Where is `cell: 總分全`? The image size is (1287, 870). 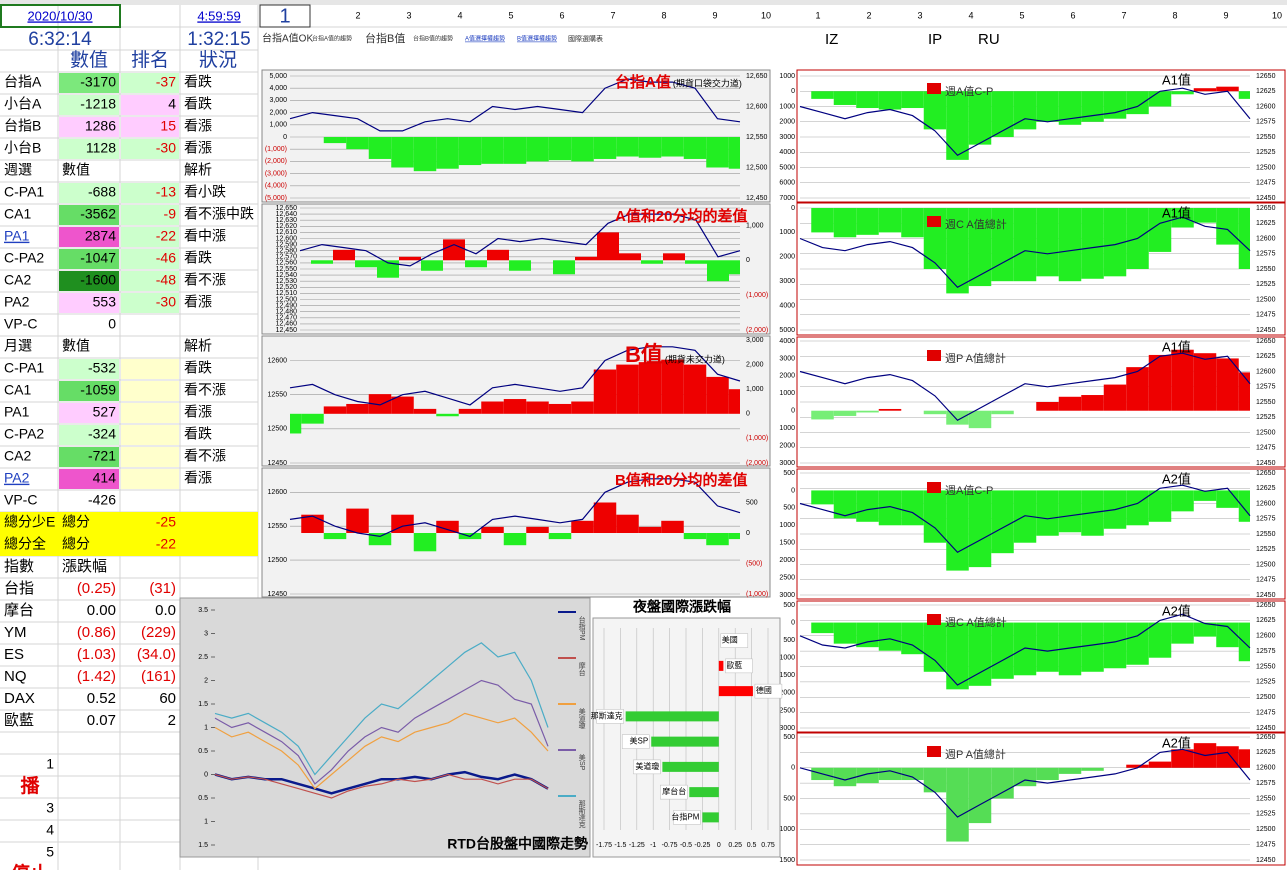
cell: 總分全 is located at coordinates (25, 544).